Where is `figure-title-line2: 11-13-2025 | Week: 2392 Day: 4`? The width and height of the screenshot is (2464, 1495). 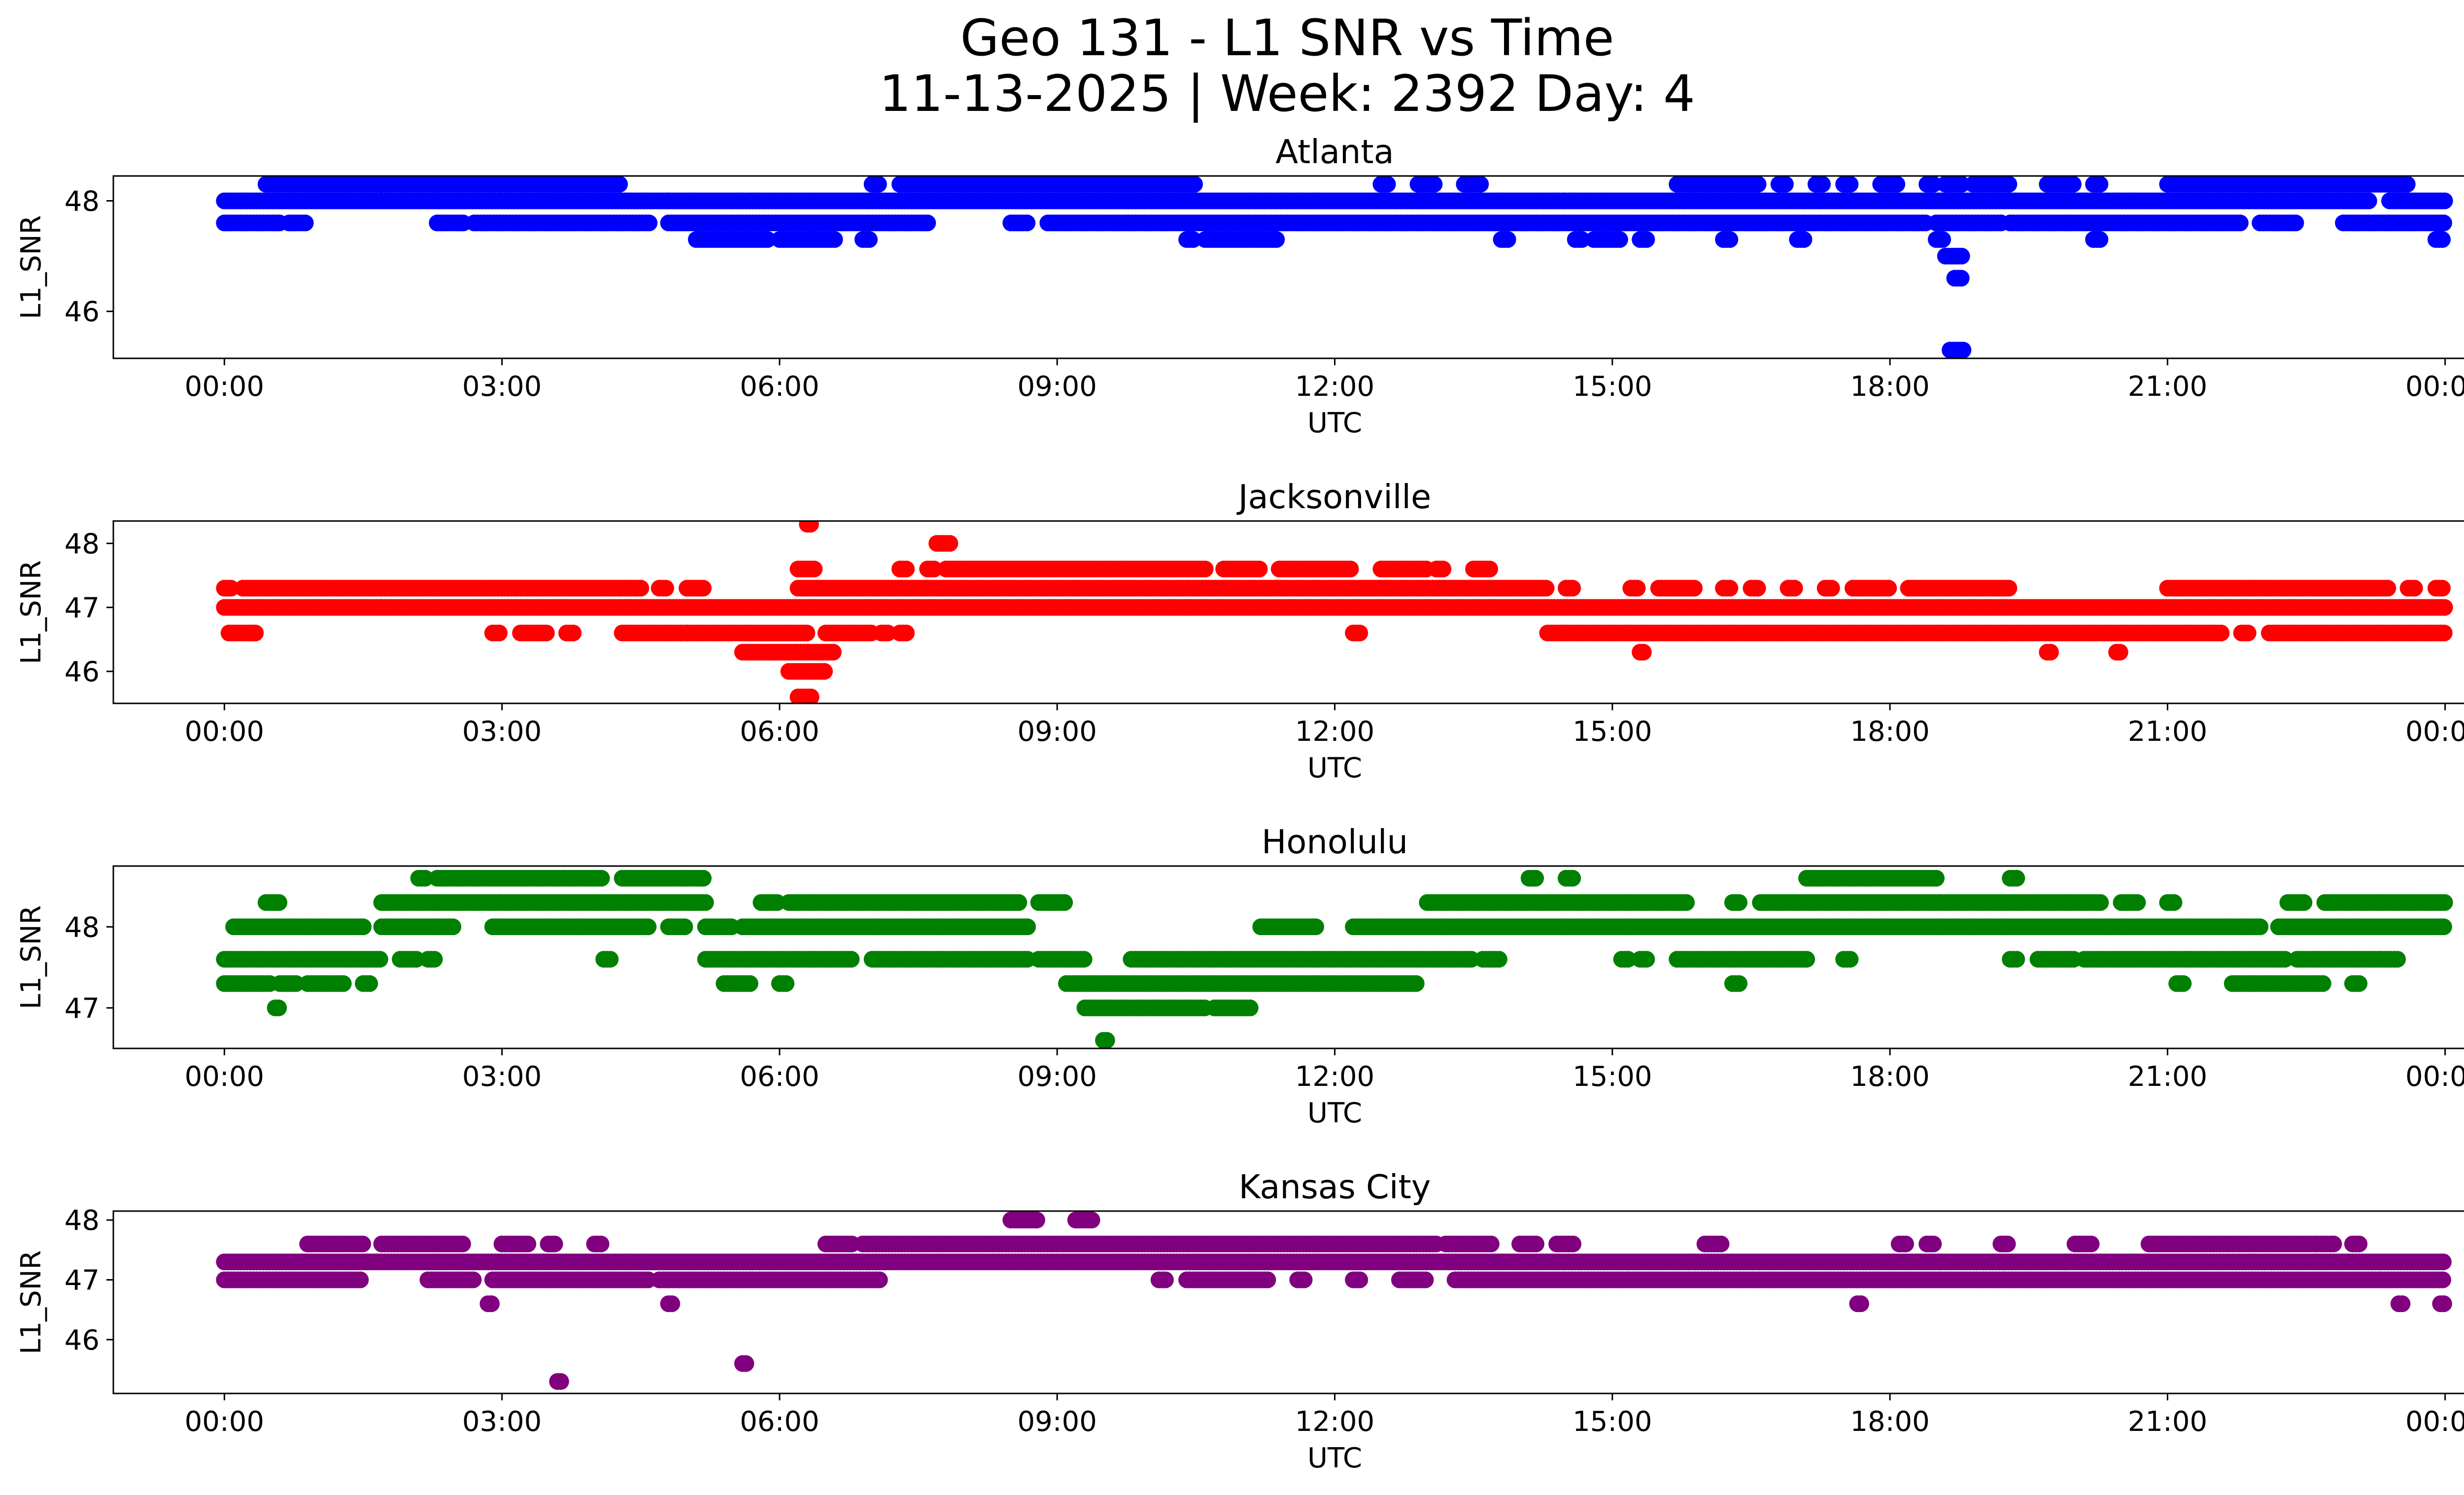 figure-title-line2: 11-13-2025 | Week: 2392 Day: 4 is located at coordinates (1287, 94).